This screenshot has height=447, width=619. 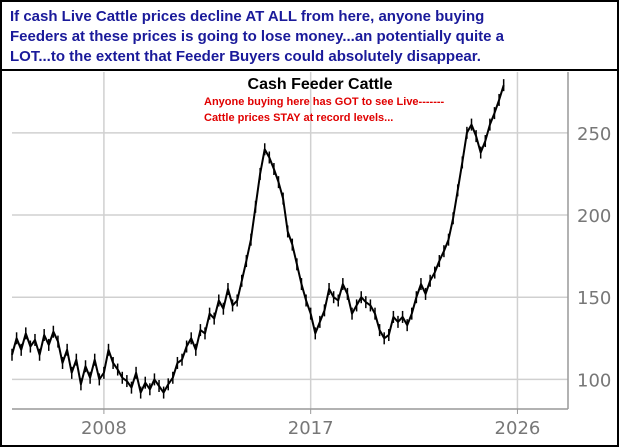 What do you see at coordinates (104, 428) in the screenshot?
I see `x-tick-label: 2008` at bounding box center [104, 428].